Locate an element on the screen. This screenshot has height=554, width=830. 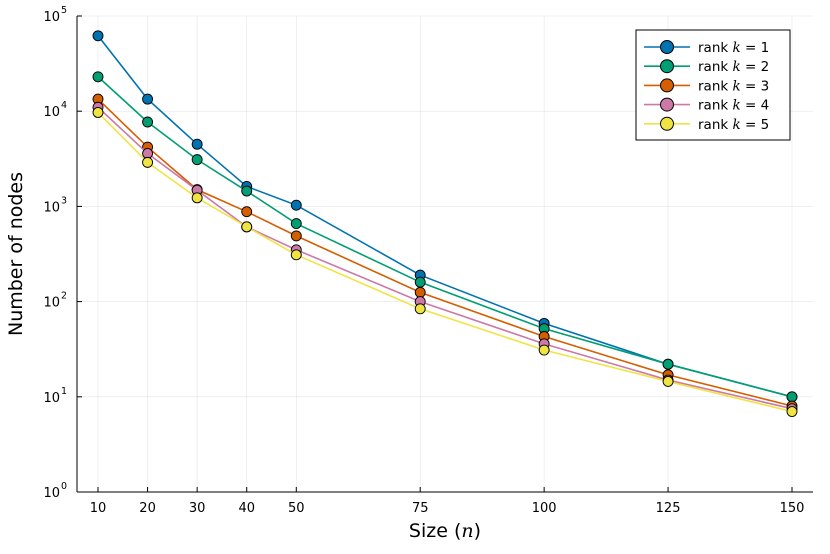
legend-item: rank k = 1 is located at coordinates (706, 48).